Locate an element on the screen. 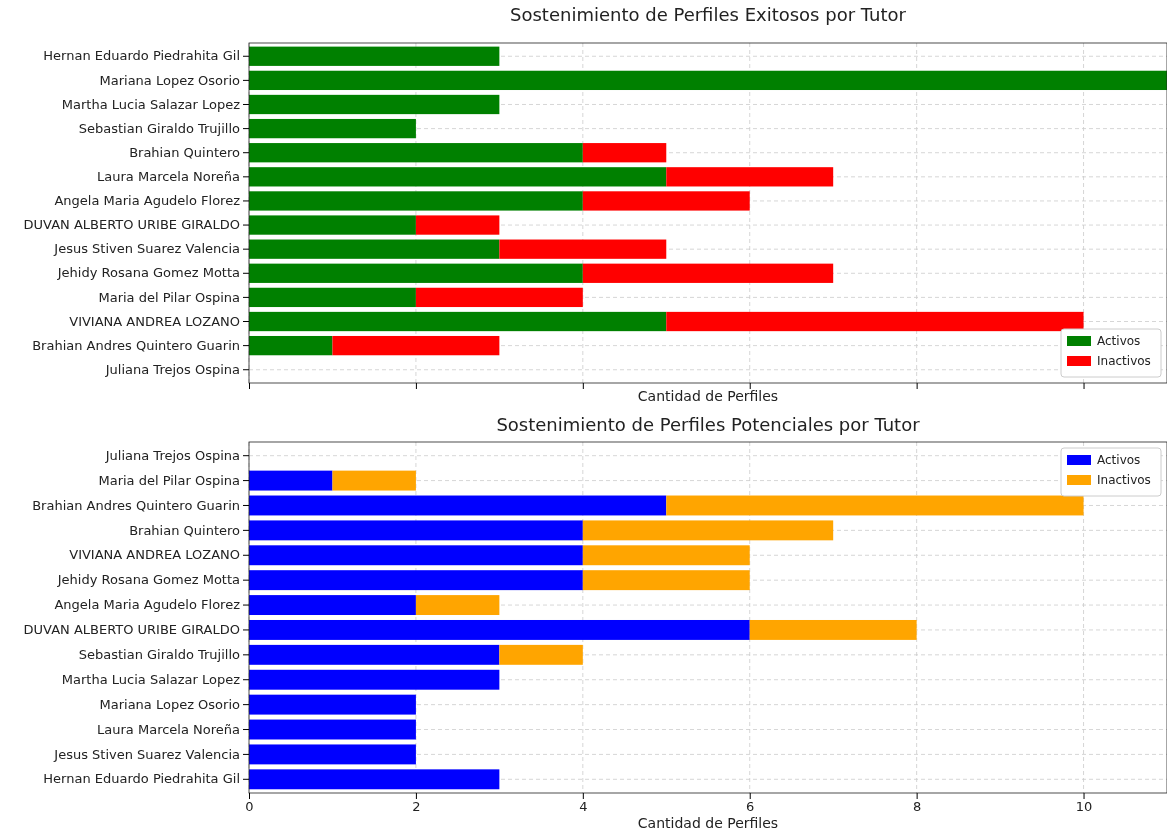  x-tick-label: 10 is located at coordinates (1084, 807).